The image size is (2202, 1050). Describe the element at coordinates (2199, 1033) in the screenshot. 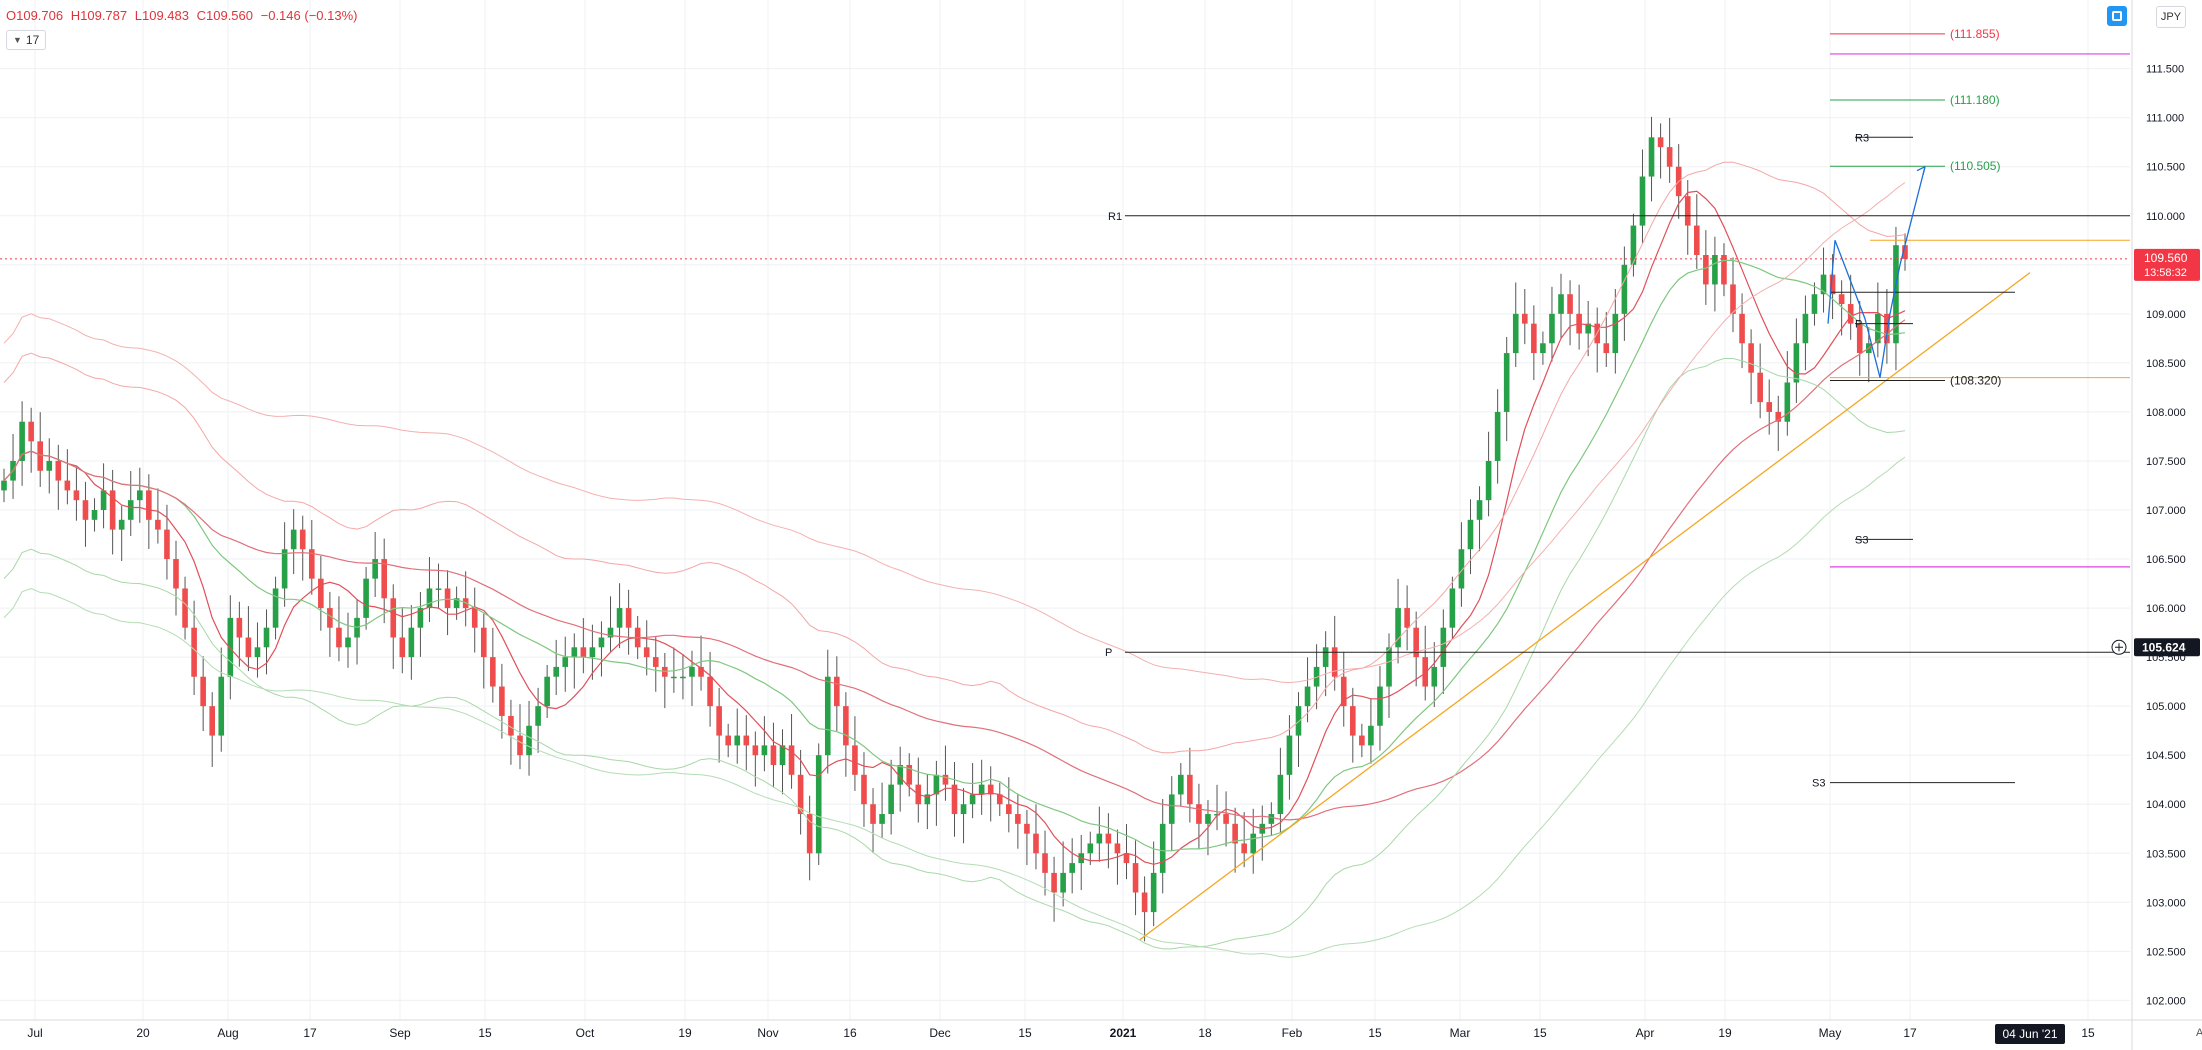

I see `auto-scale-button: A` at that location.